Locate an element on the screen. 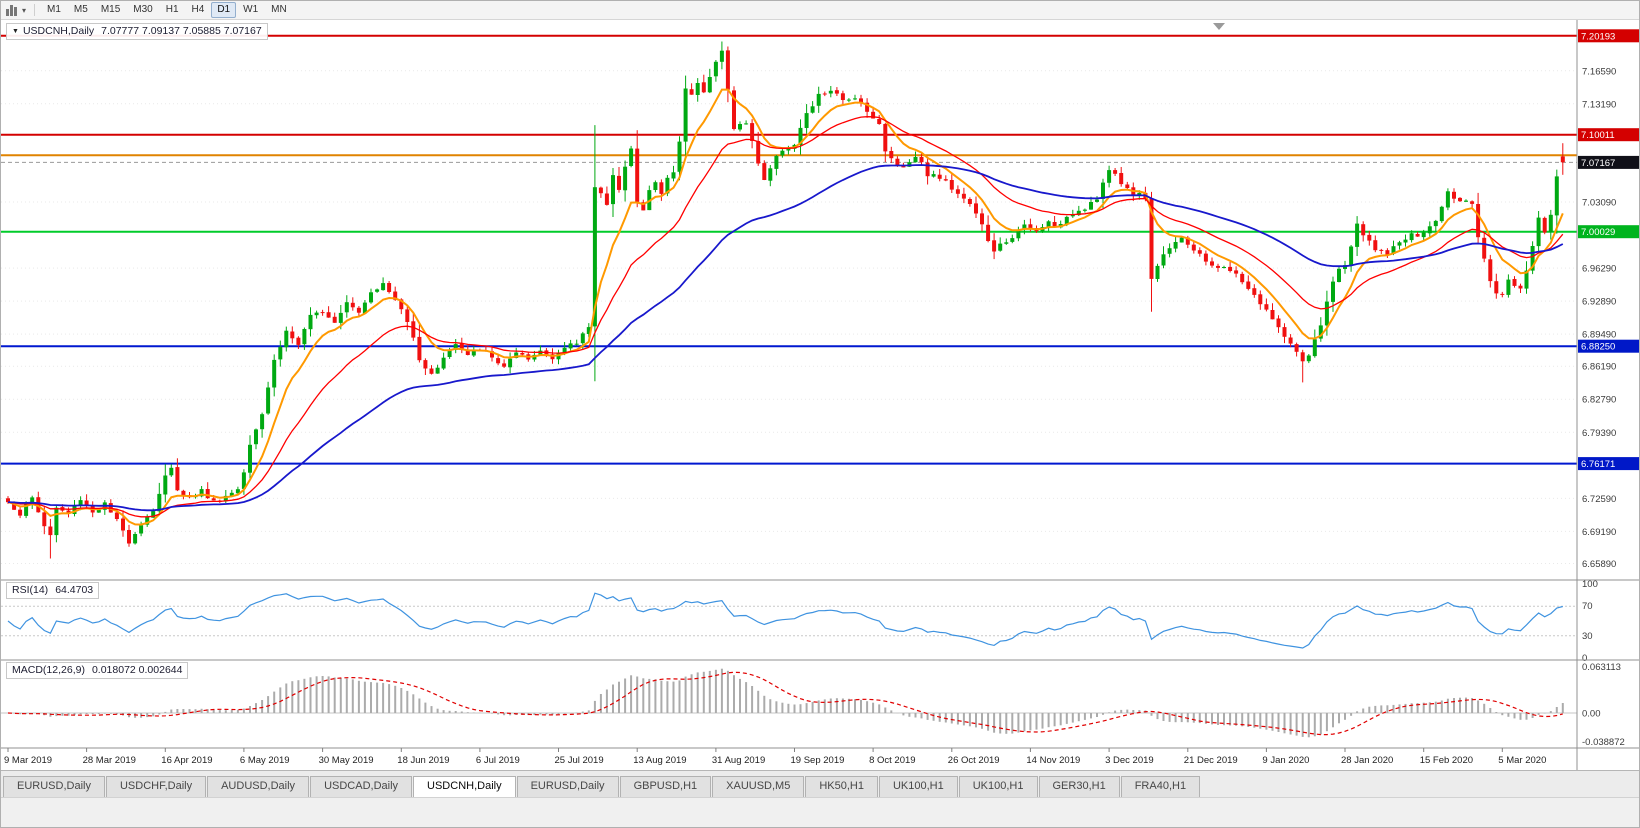 Image resolution: width=1640 pixels, height=828 pixels. chart-tab-GER30-H1-11: GER30,H1 is located at coordinates (1079, 786).